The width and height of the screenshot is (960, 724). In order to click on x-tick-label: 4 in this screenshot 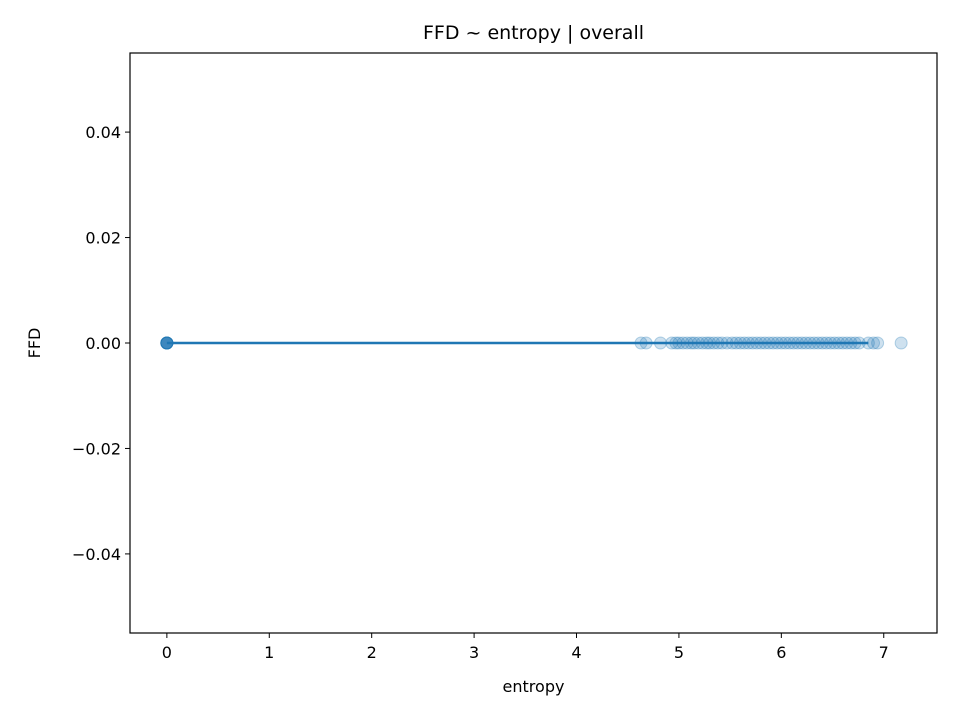, I will do `click(576, 652)`.